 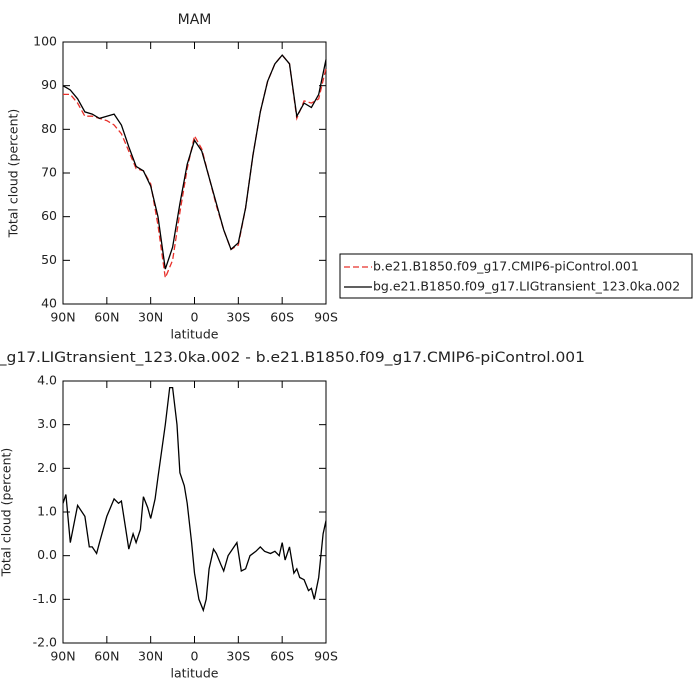 I want to click on y-tick-label: 1.0, so click(x=47, y=511).